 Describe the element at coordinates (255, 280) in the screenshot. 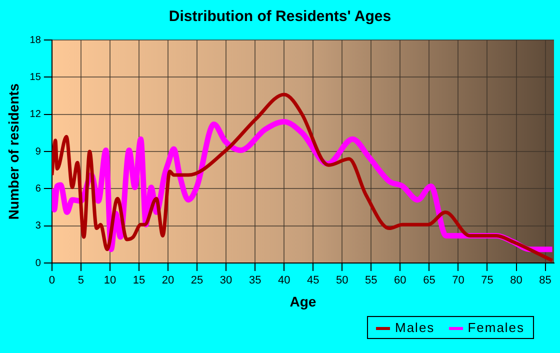

I see `x-tick-label: 35` at that location.